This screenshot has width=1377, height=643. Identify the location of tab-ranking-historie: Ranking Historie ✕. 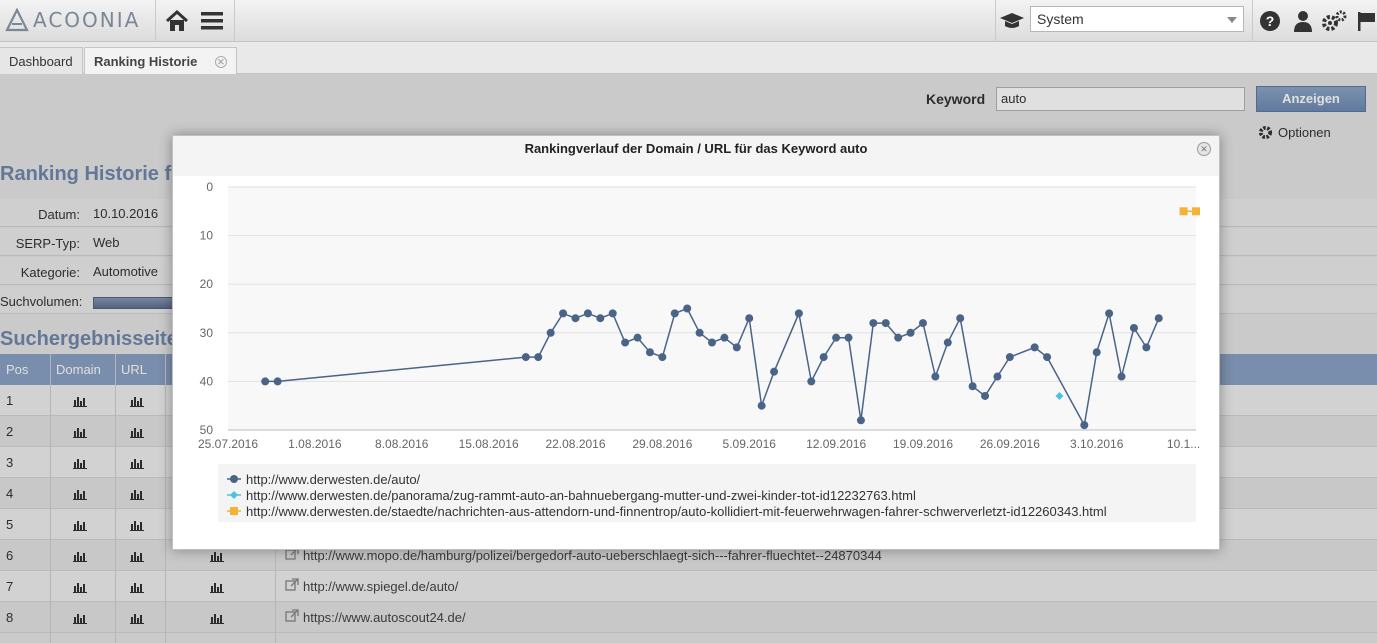
(160, 60).